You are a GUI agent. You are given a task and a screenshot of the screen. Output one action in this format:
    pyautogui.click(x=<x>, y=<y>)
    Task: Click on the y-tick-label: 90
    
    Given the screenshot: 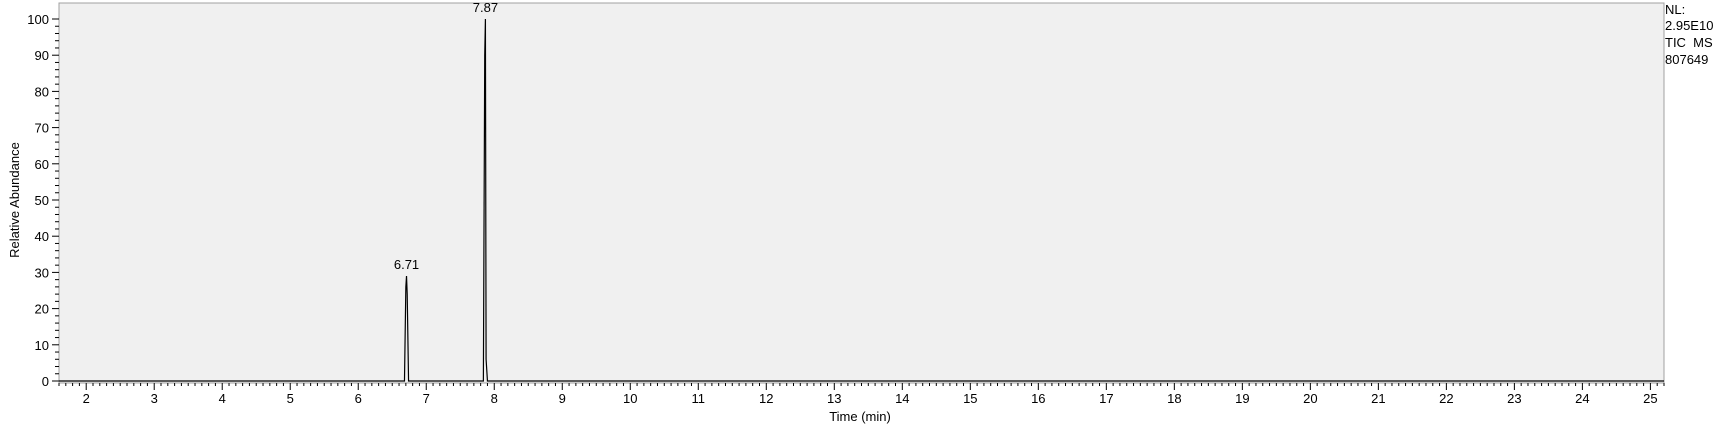 What is the action you would take?
    pyautogui.click(x=42, y=55)
    